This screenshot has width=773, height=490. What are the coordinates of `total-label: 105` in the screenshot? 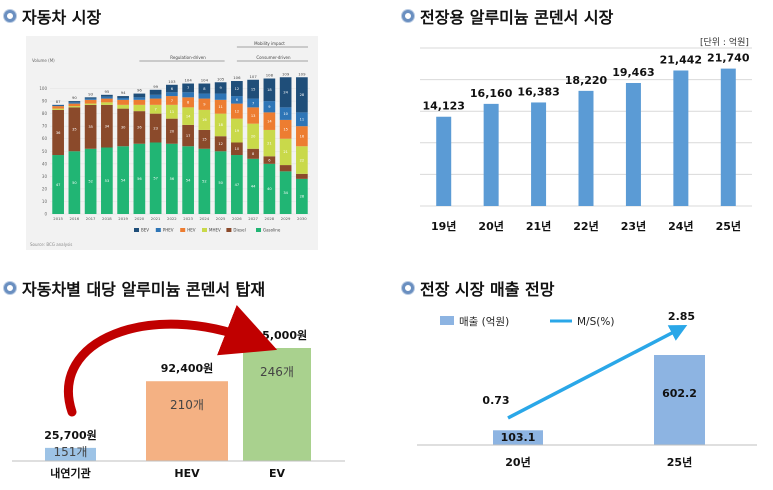 It's located at (221, 78).